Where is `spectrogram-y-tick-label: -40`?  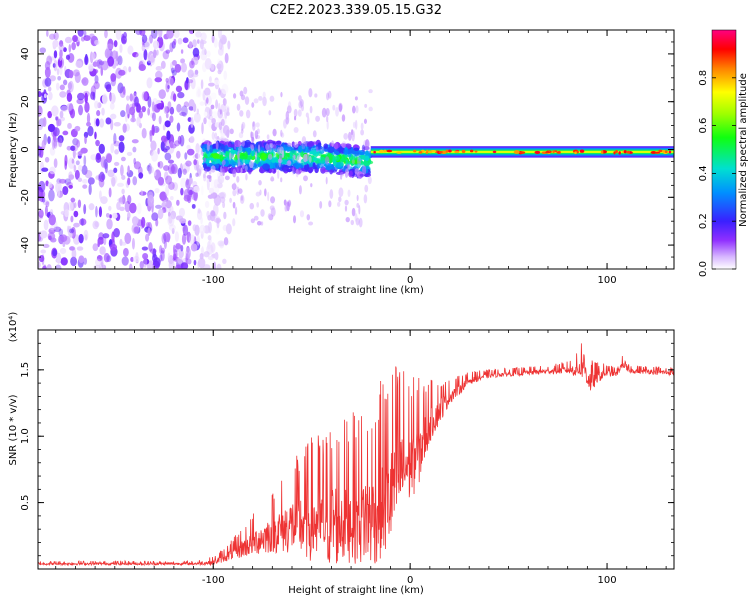 spectrogram-y-tick-label: -40 is located at coordinates (25, 245).